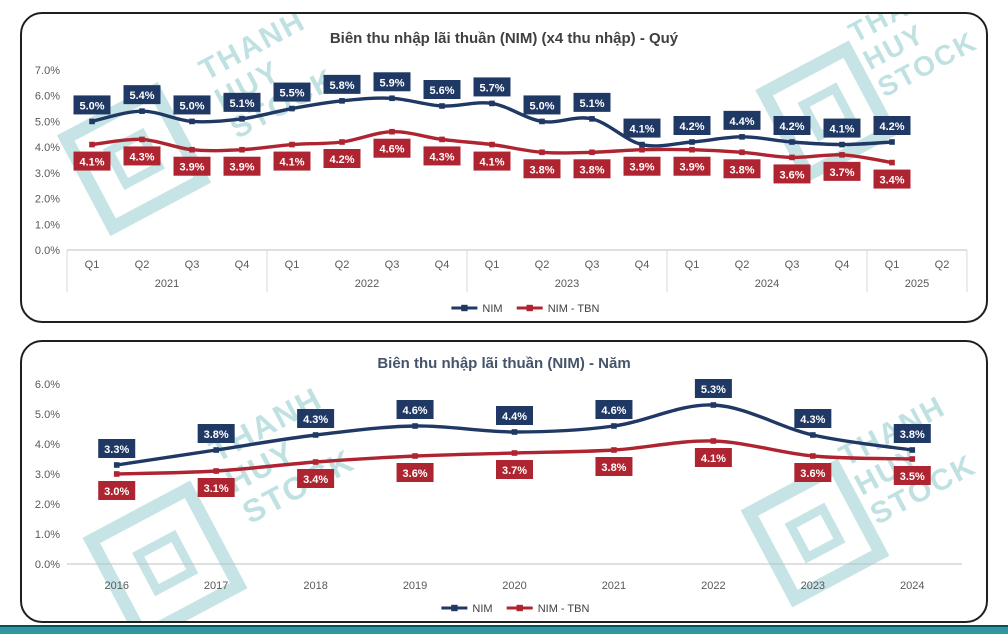  I want to click on data-label: 5.4%, so click(141, 96).